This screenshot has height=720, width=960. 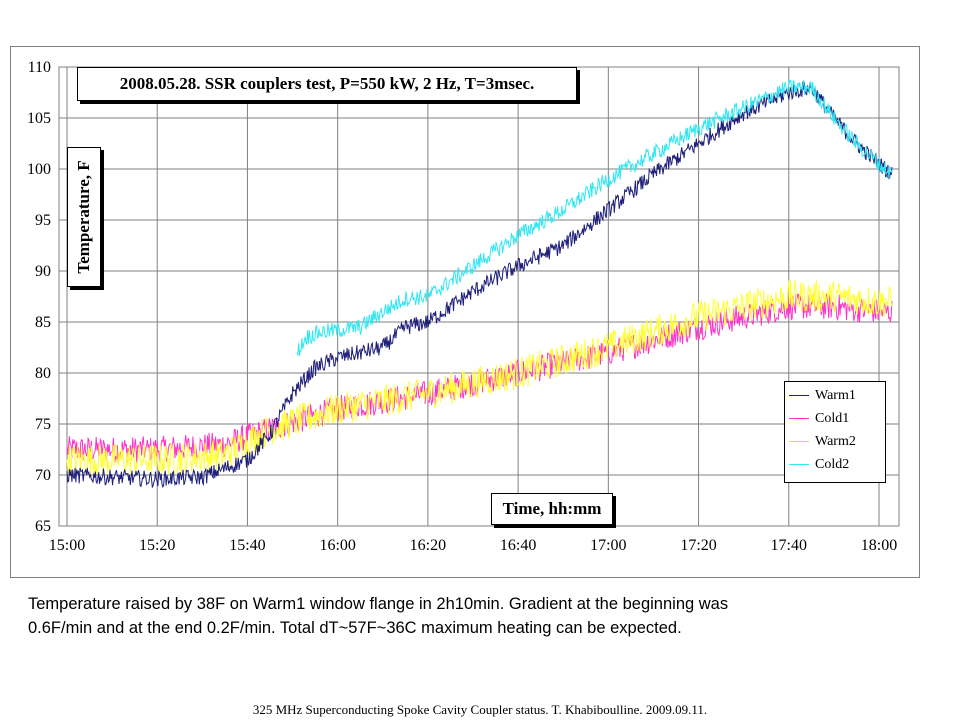 I want to click on y-tick-label: 65, so click(x=43, y=526).